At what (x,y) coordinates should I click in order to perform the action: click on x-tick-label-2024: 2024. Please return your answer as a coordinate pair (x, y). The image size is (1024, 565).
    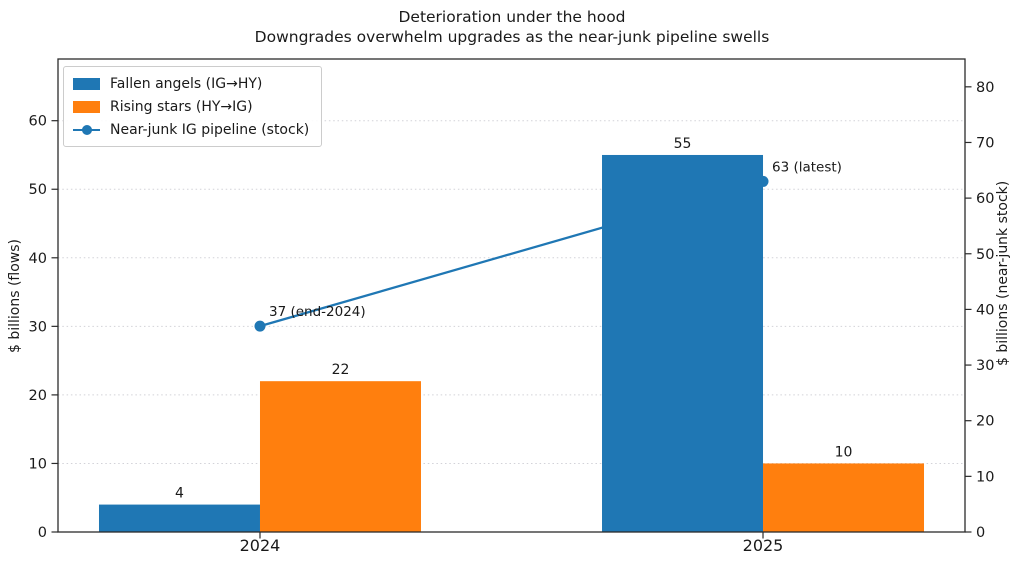
    Looking at the image, I should click on (260, 545).